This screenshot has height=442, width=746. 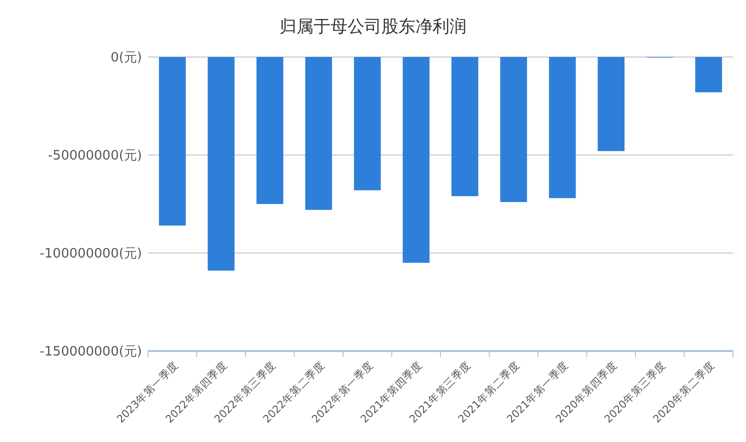 I want to click on y-tick-label: -50000000(元), so click(x=95, y=156).